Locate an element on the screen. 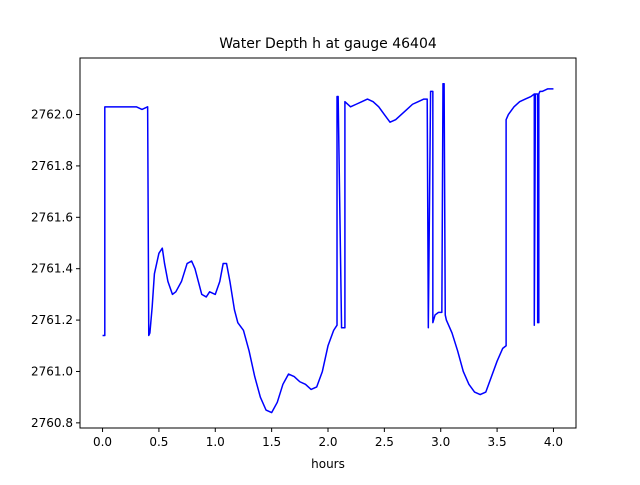  x-tick-label: 1.0 is located at coordinates (215, 442).